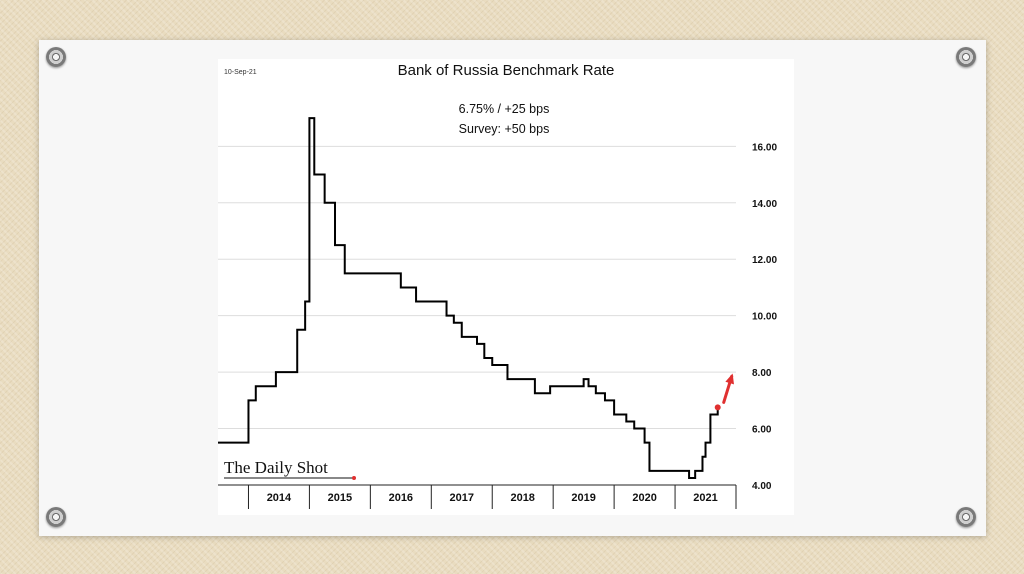  I want to click on y-tick-label: 14.00, so click(764, 204).